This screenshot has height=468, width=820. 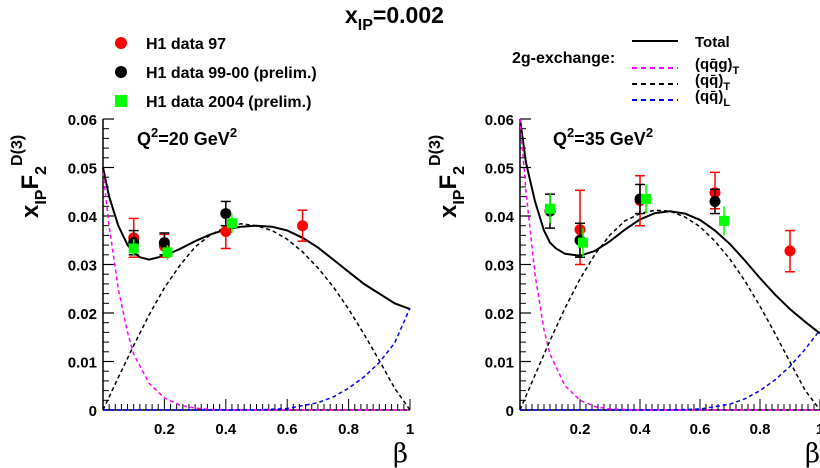 I want to click on panel-2-x-tick-label: 0.6, so click(x=700, y=429).